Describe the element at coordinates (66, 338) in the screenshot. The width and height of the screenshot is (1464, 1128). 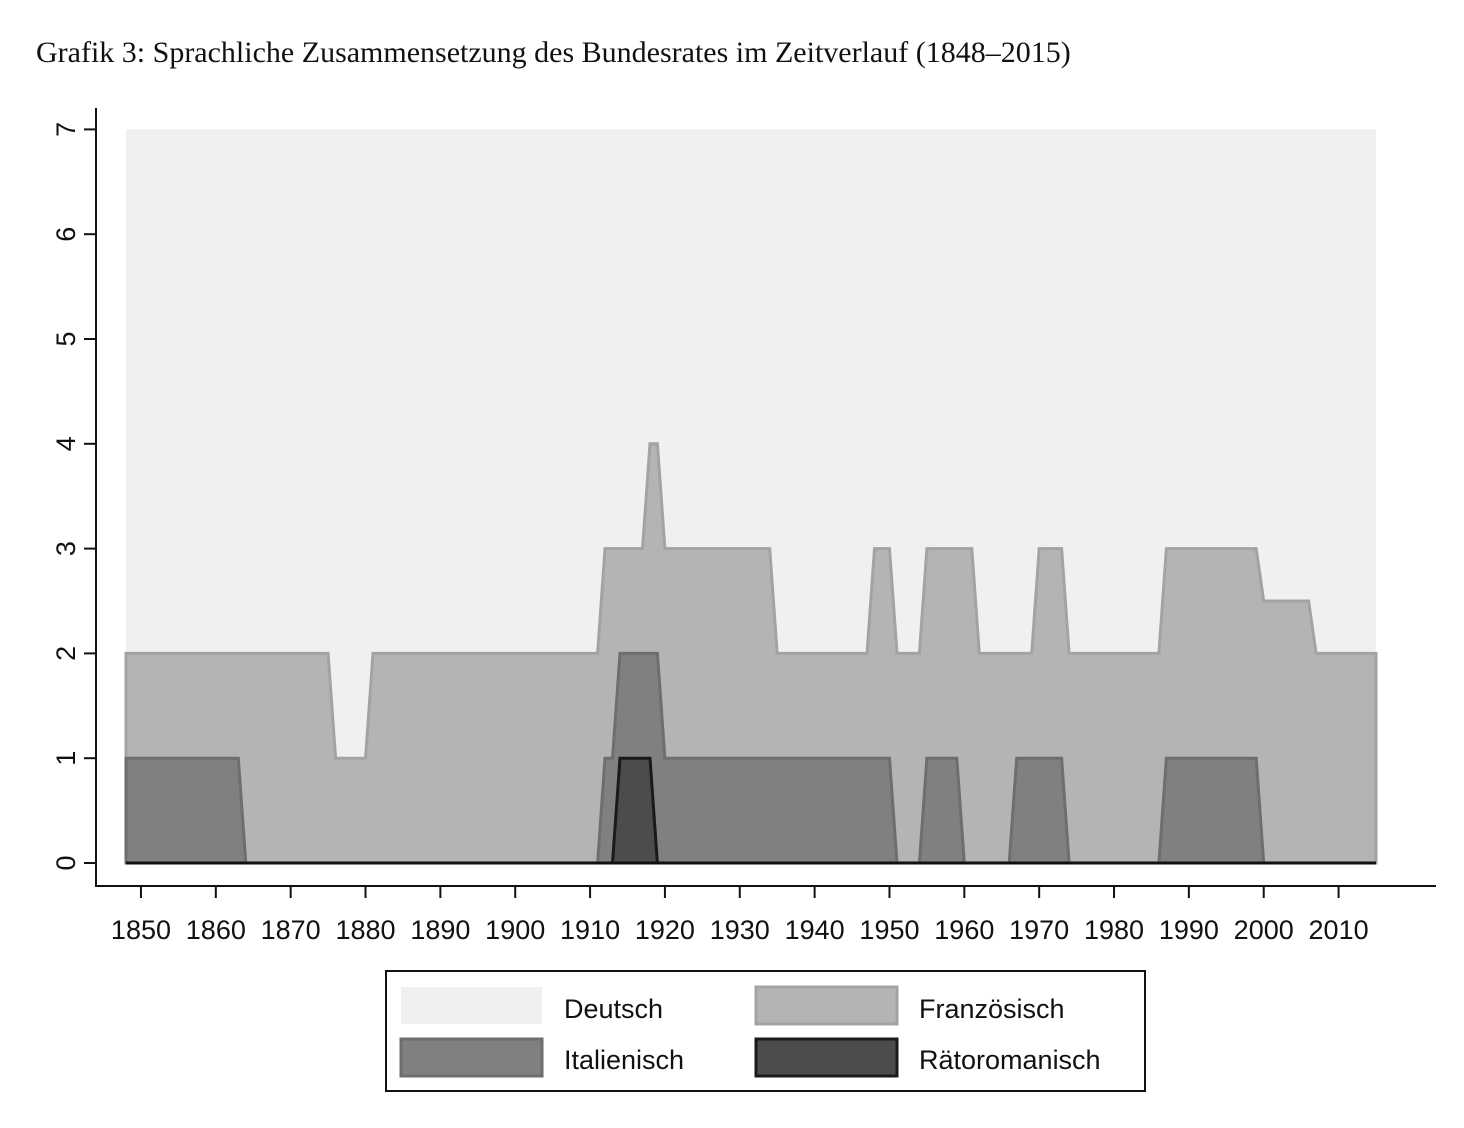
I see `y-tick-label: 5` at that location.